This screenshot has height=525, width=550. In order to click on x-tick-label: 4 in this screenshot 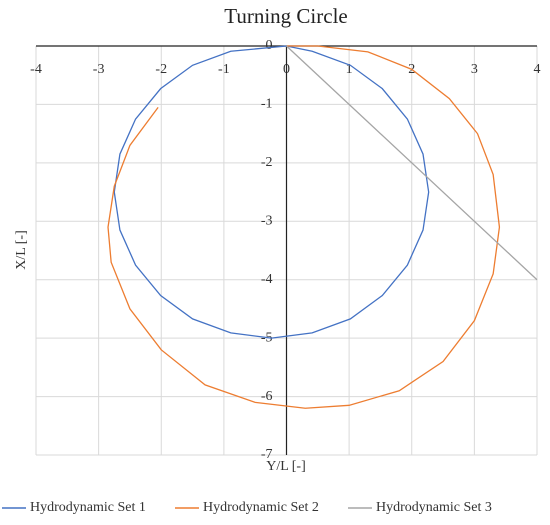, I will do `click(537, 69)`.